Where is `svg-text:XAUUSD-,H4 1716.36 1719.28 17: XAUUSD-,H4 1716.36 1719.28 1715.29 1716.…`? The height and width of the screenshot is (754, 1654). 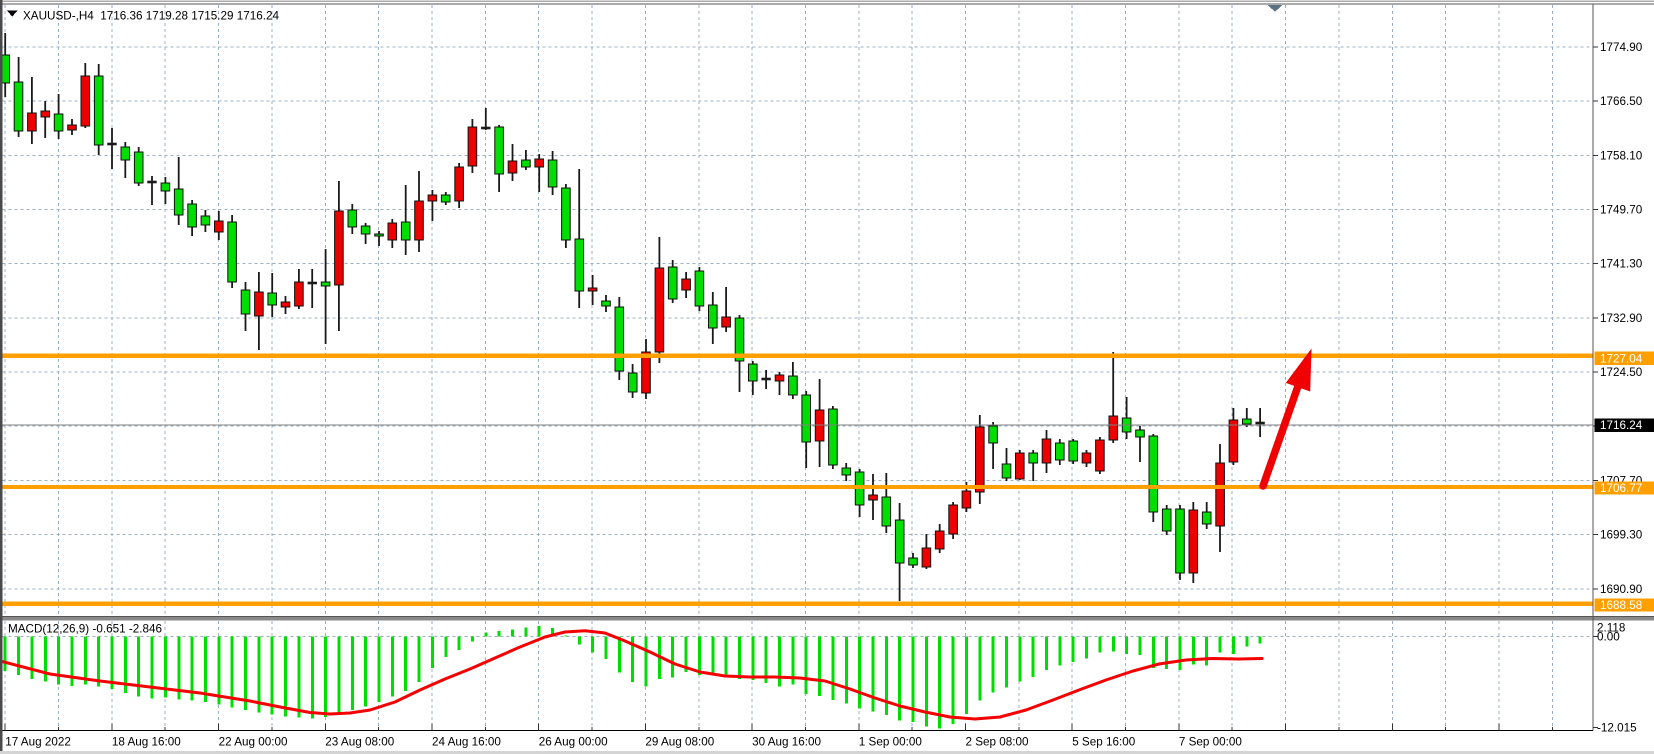
svg-text:XAUUSD-,H4 1716.36 1719.28 17: XAUUSD-,H4 1716.36 1719.28 1715.29 1716.… is located at coordinates (151, 16).